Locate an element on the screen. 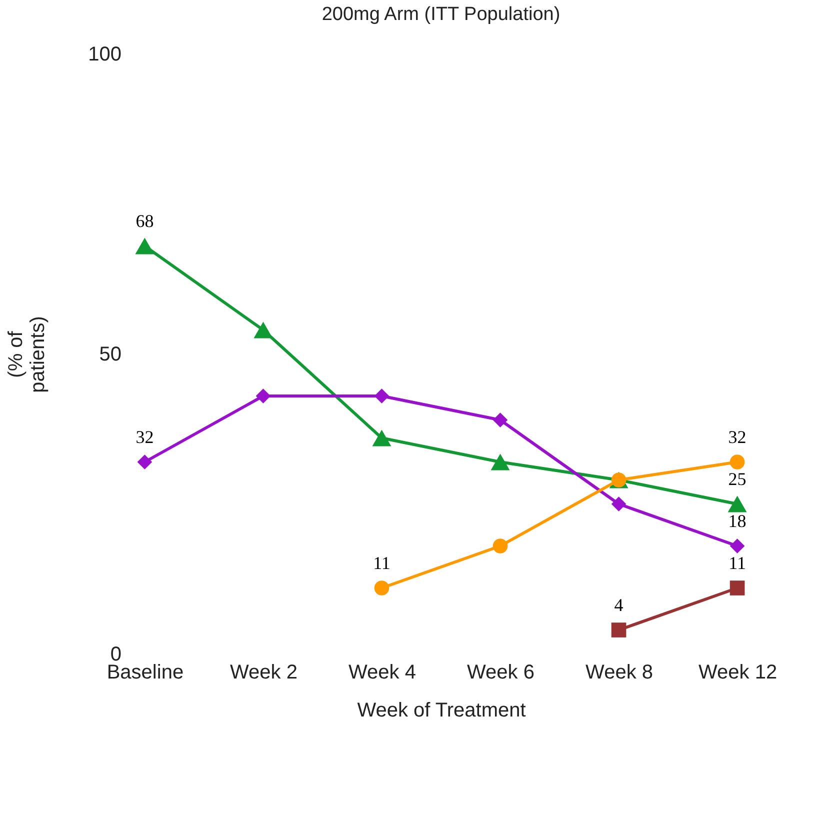  x-axis-title: Week of Treatment is located at coordinates (441, 711).